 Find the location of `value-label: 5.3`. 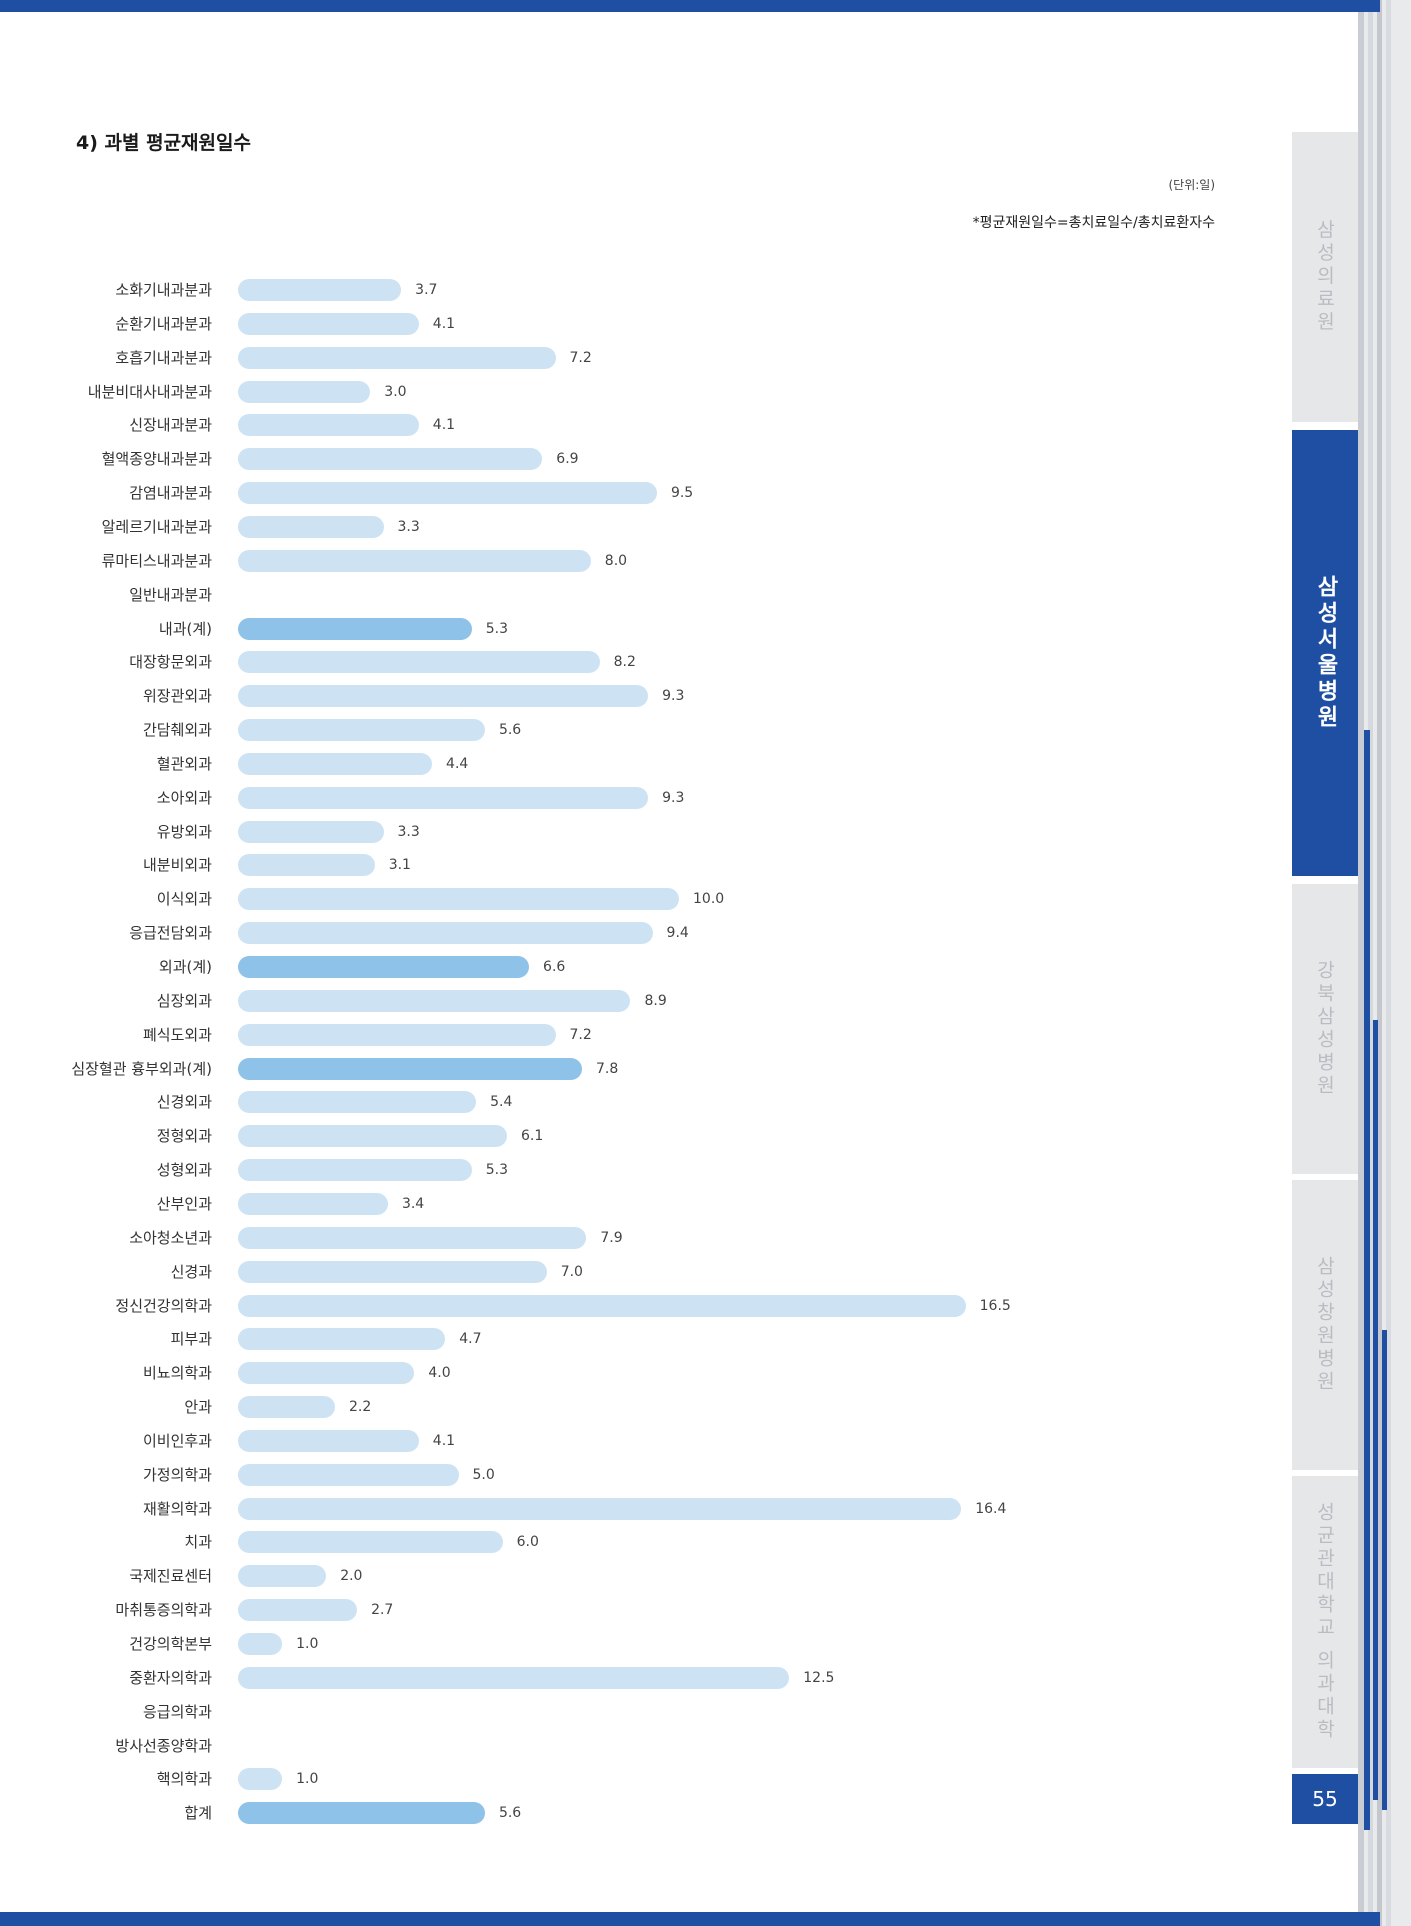

value-label: 5.3 is located at coordinates (496, 1170).